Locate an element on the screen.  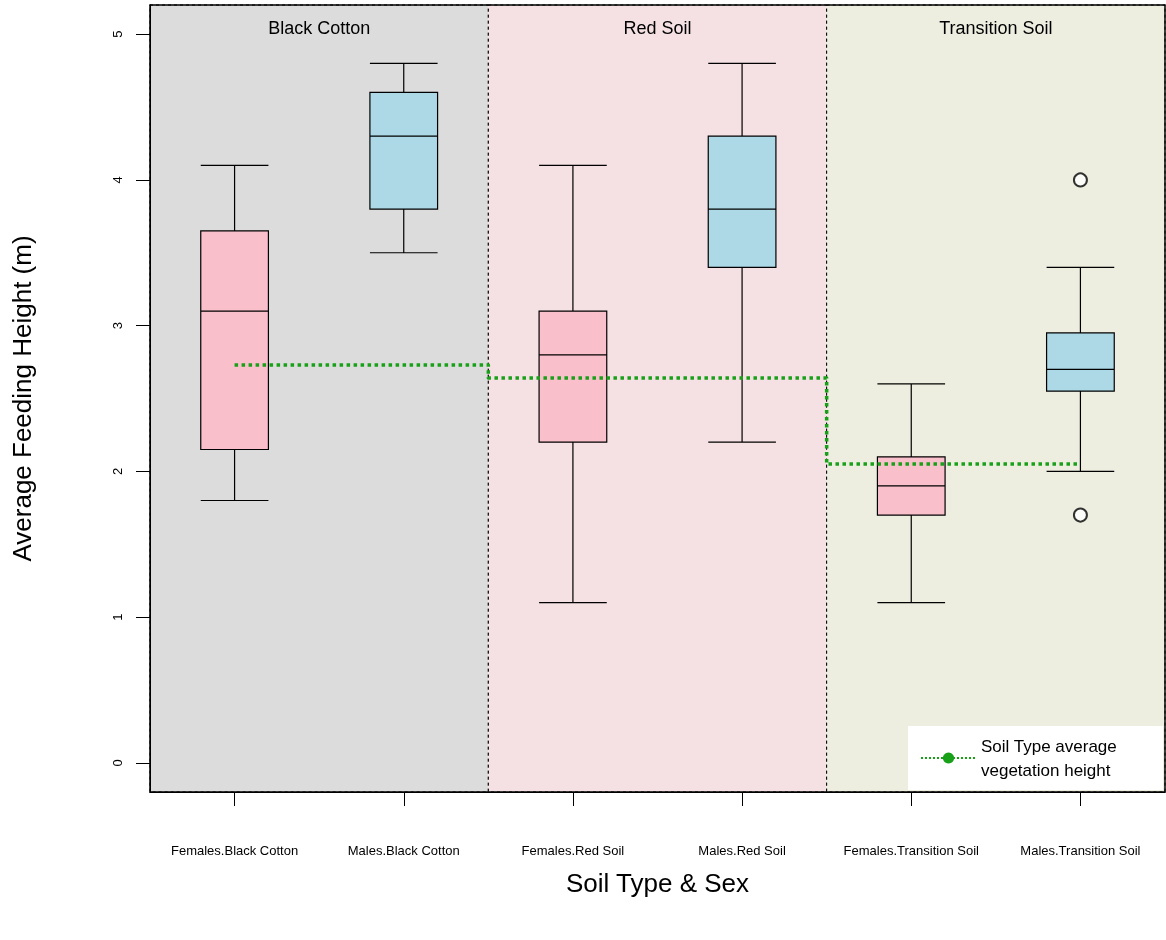
y-axis-title: Average Feeding Height (m) is located at coordinates (22, 398).